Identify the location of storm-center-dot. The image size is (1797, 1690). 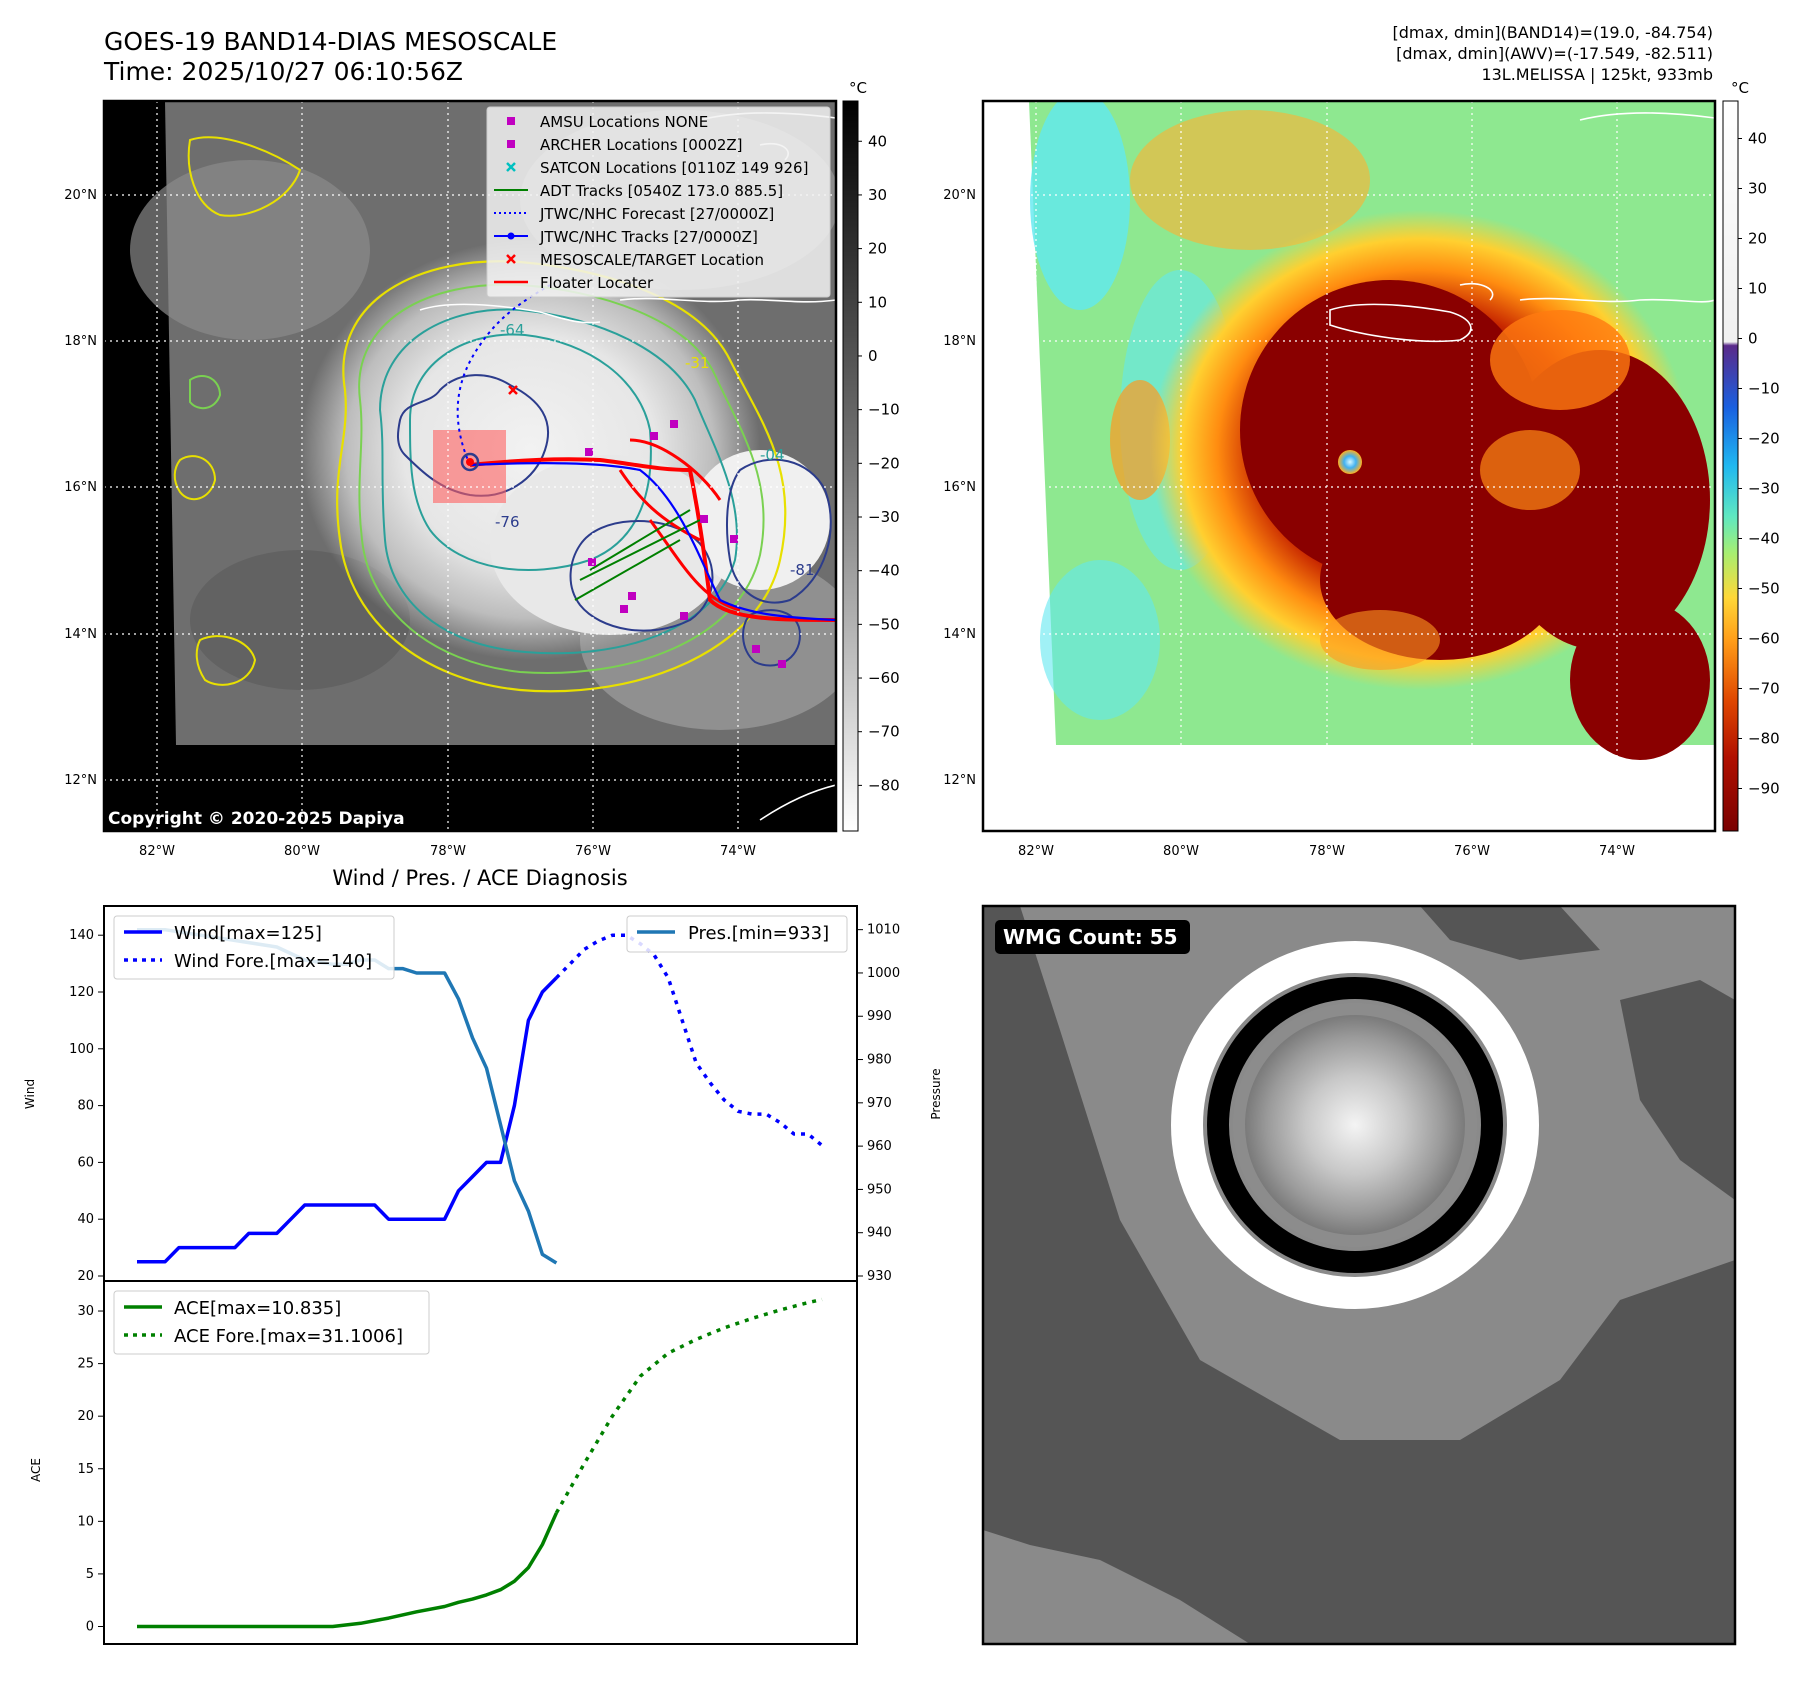
(470, 462).